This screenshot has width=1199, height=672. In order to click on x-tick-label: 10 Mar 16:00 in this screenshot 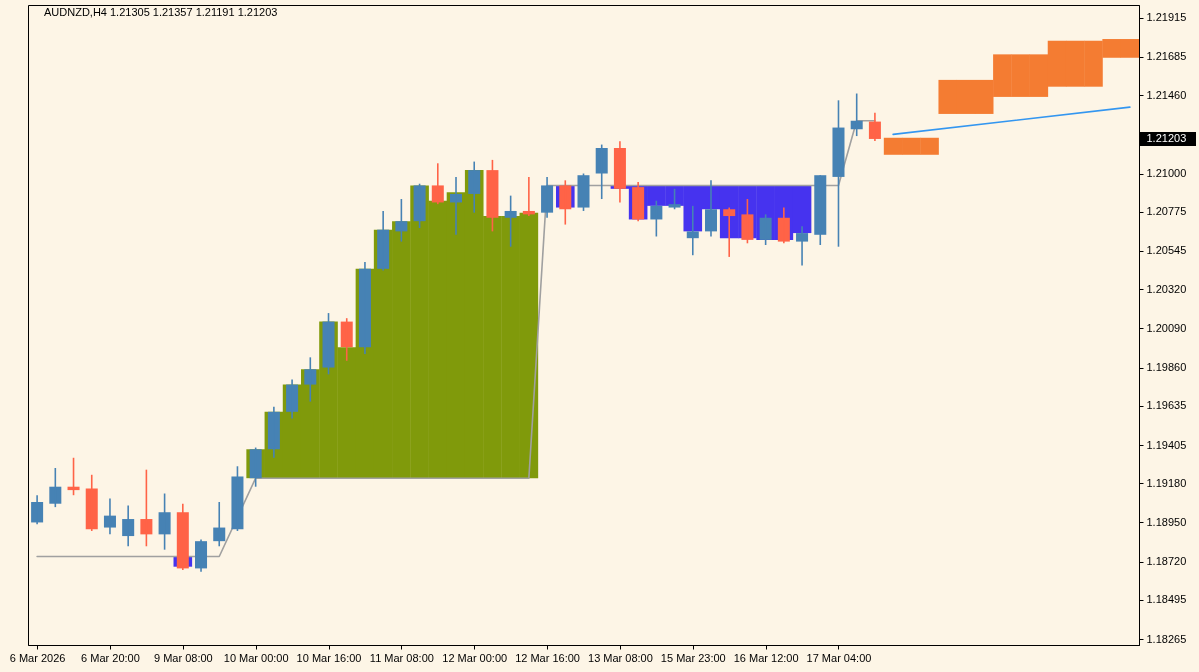, I will do `click(329, 657)`.